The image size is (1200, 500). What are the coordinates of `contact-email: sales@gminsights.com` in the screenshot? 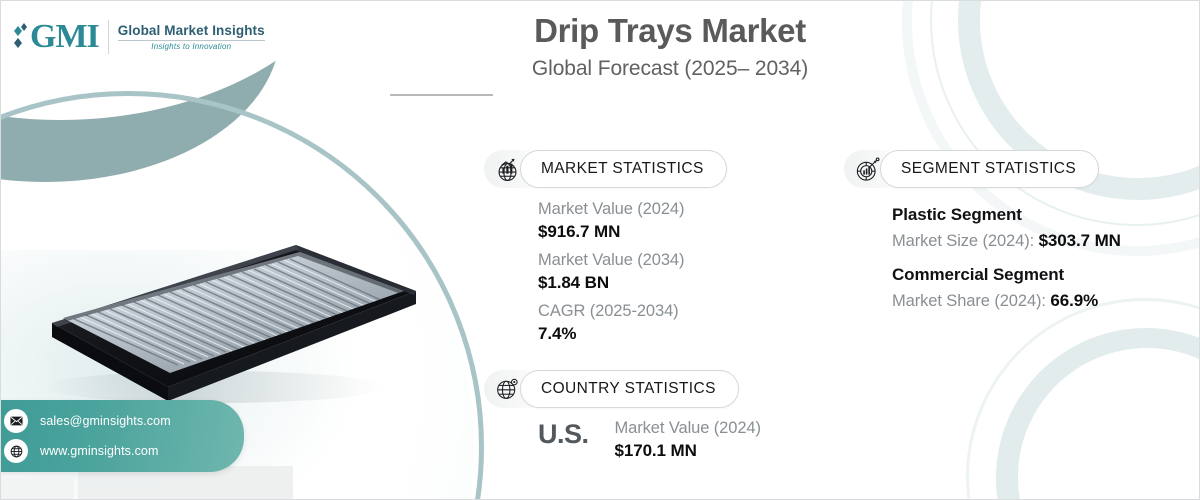 It's located at (105, 421).